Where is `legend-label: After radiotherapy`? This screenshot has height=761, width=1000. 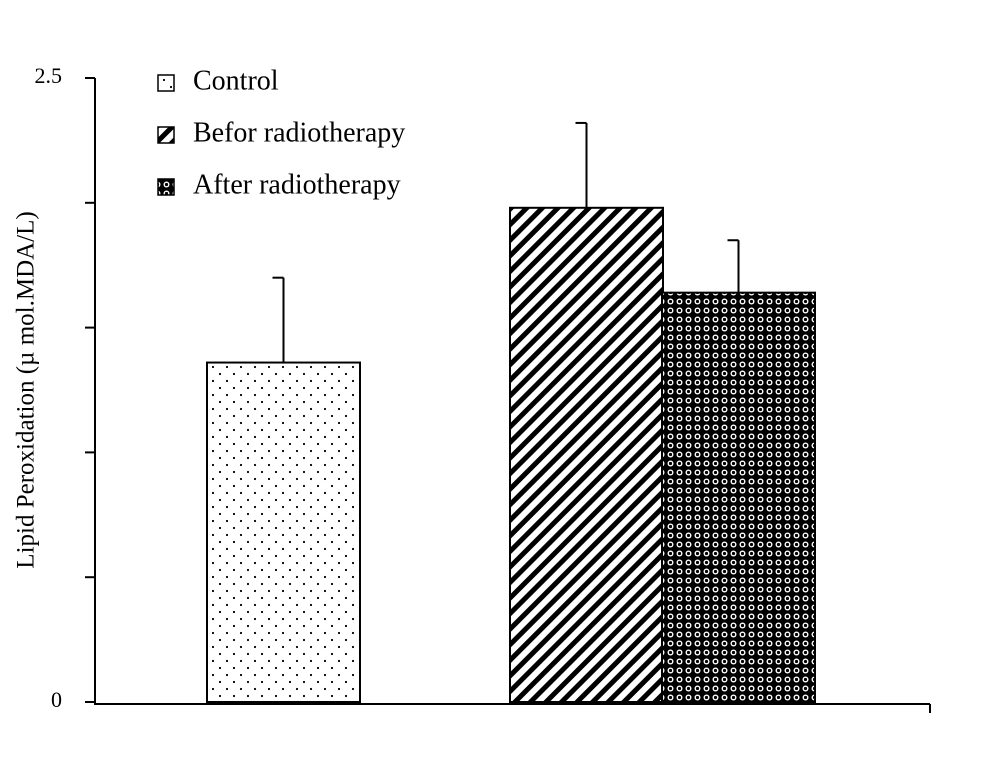 legend-label: After radiotherapy is located at coordinates (297, 184).